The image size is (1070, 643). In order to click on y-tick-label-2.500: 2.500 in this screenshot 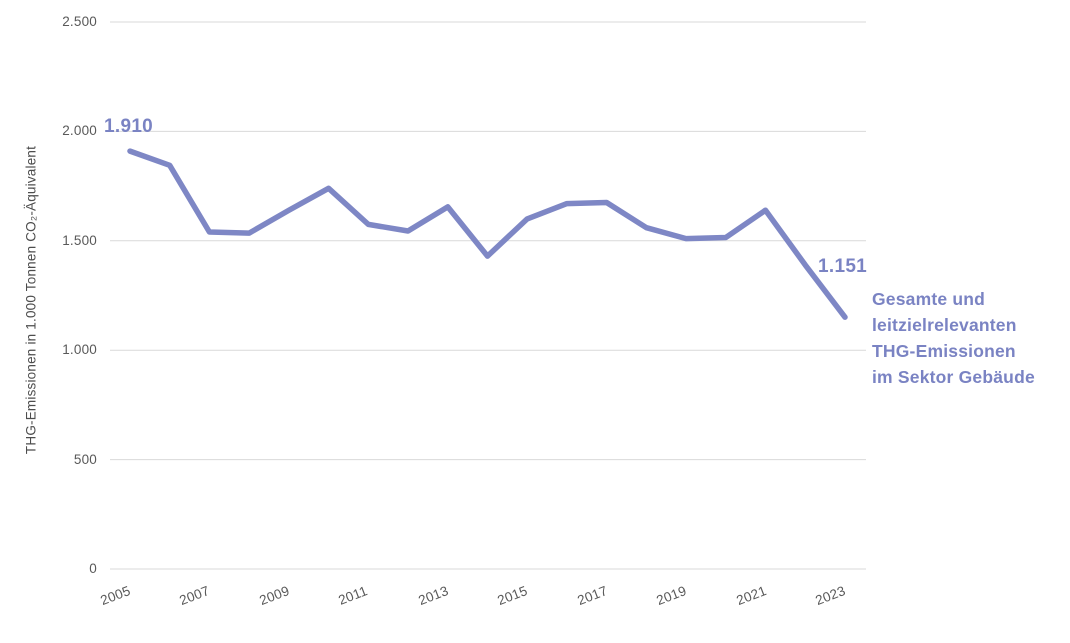, I will do `click(79, 21)`.